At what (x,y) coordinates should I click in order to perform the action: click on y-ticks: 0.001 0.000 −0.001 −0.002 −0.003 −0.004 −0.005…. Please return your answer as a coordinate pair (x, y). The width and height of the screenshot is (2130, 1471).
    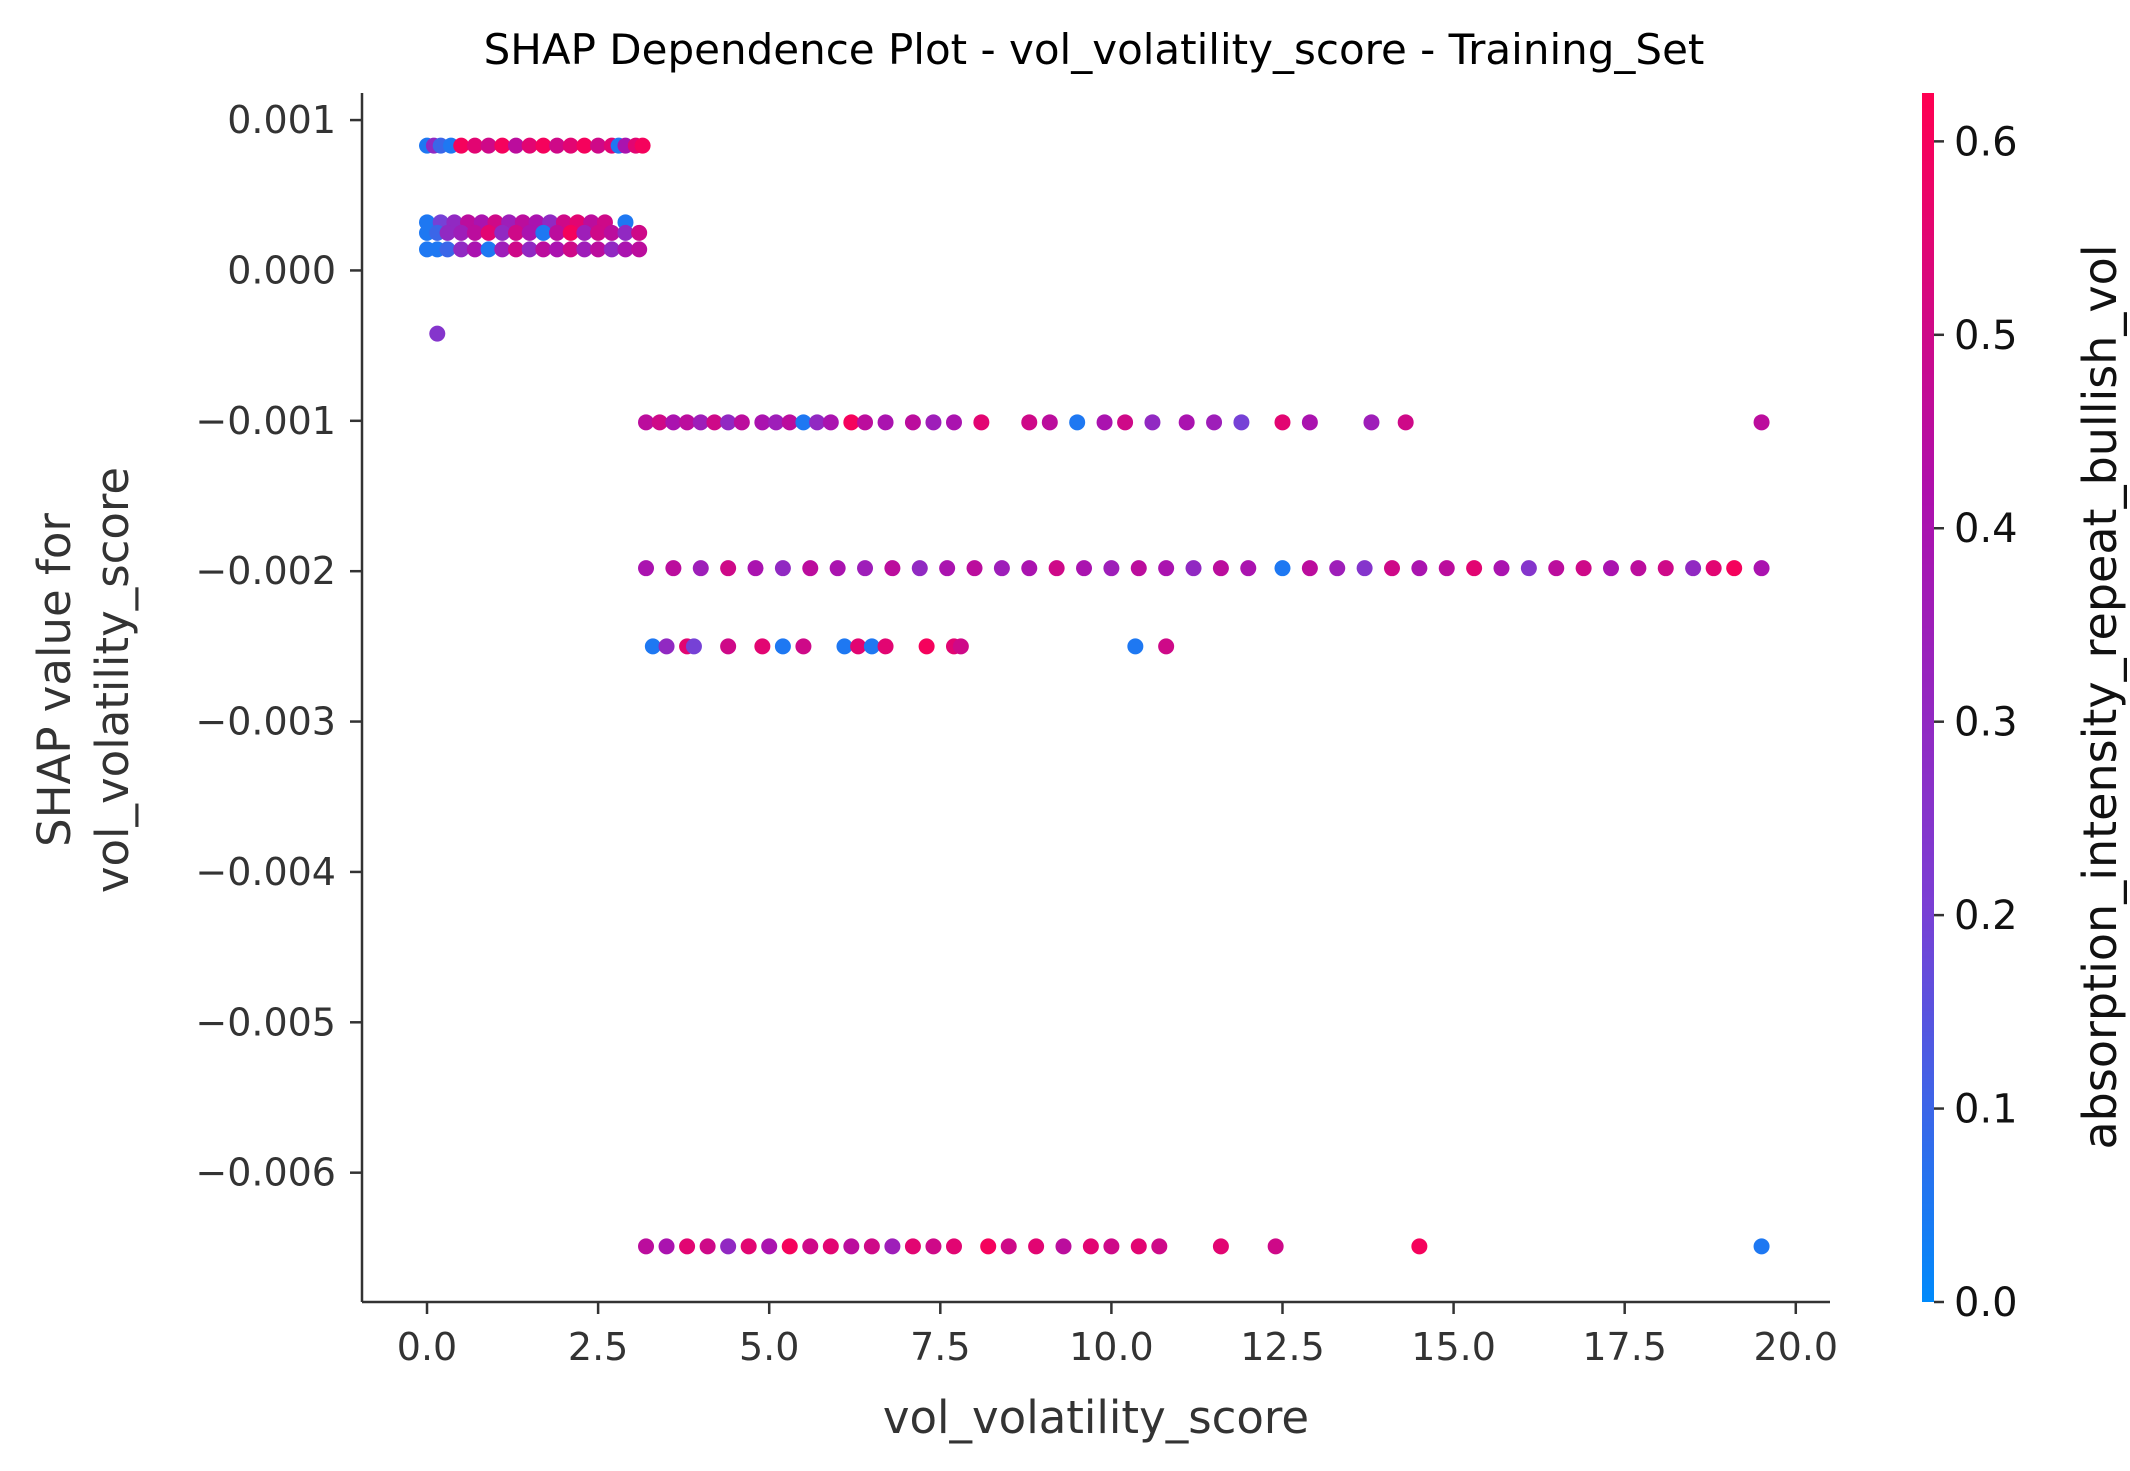
    Looking at the image, I should click on (278, 646).